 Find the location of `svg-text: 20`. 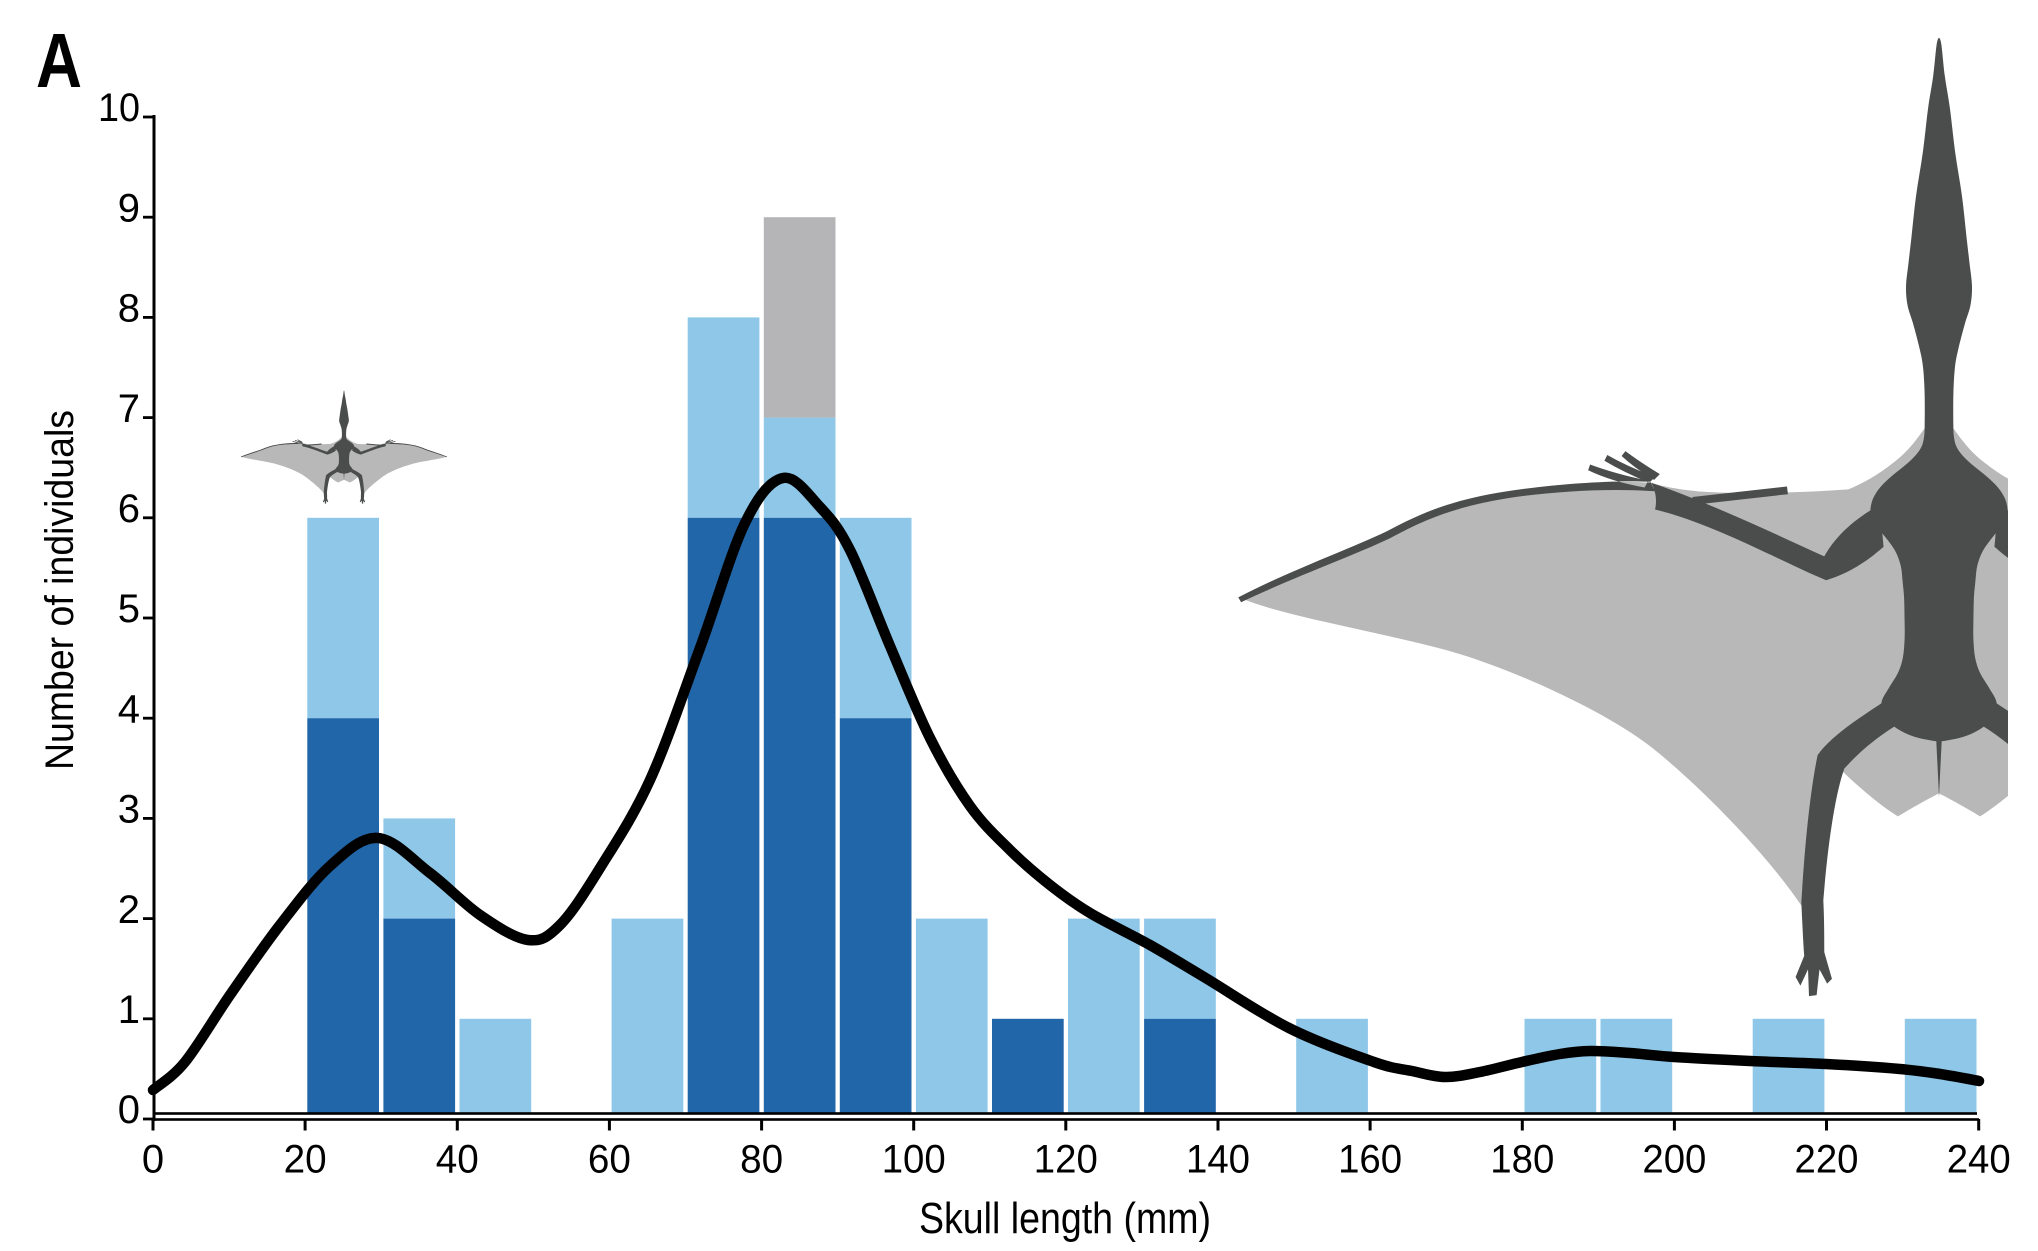

svg-text: 20 is located at coordinates (305, 1160).